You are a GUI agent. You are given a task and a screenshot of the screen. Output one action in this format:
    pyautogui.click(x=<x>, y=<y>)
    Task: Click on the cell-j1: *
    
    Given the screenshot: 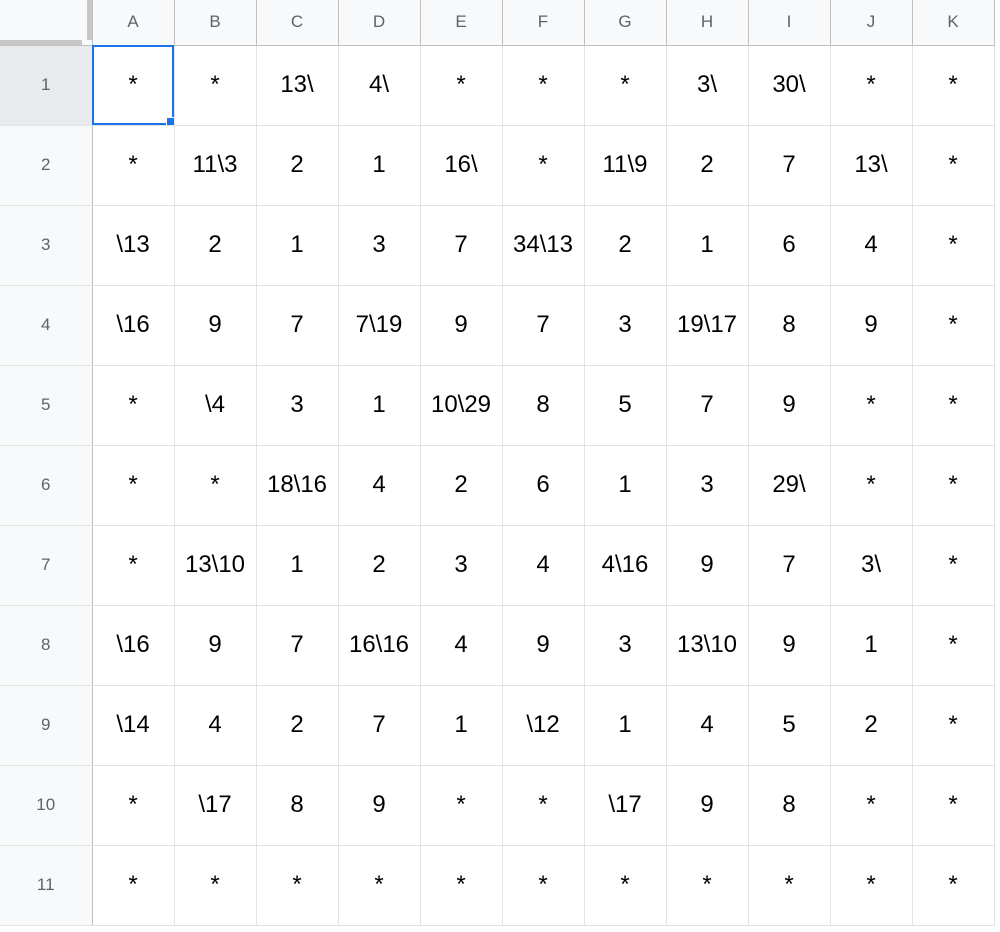 What is the action you would take?
    pyautogui.click(x=871, y=85)
    